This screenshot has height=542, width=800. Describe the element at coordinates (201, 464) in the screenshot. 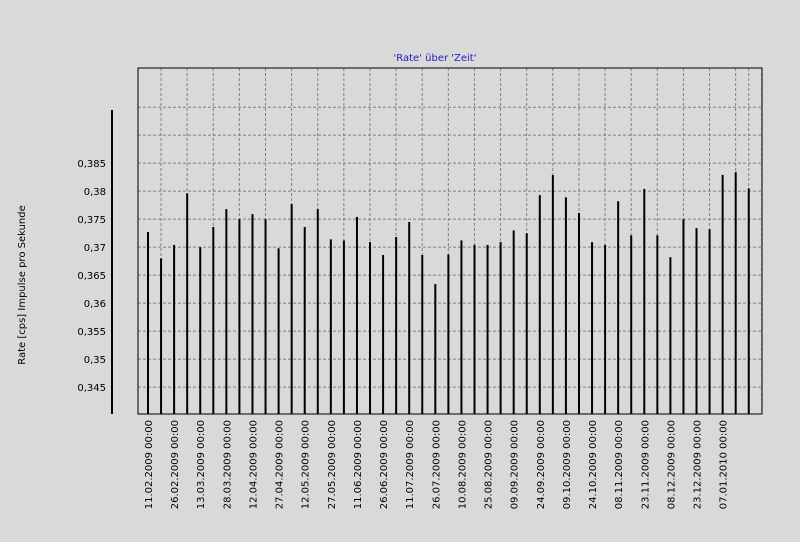

I see `x-tick-label: 13.03.2009 00:00` at that location.